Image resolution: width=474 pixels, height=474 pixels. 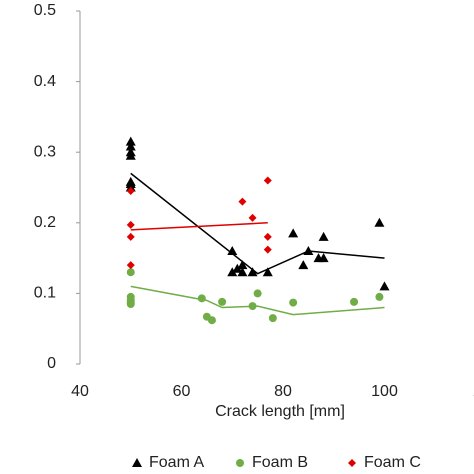 What do you see at coordinates (45, 81) in the screenshot?
I see `y-tick-label: 0.4` at bounding box center [45, 81].